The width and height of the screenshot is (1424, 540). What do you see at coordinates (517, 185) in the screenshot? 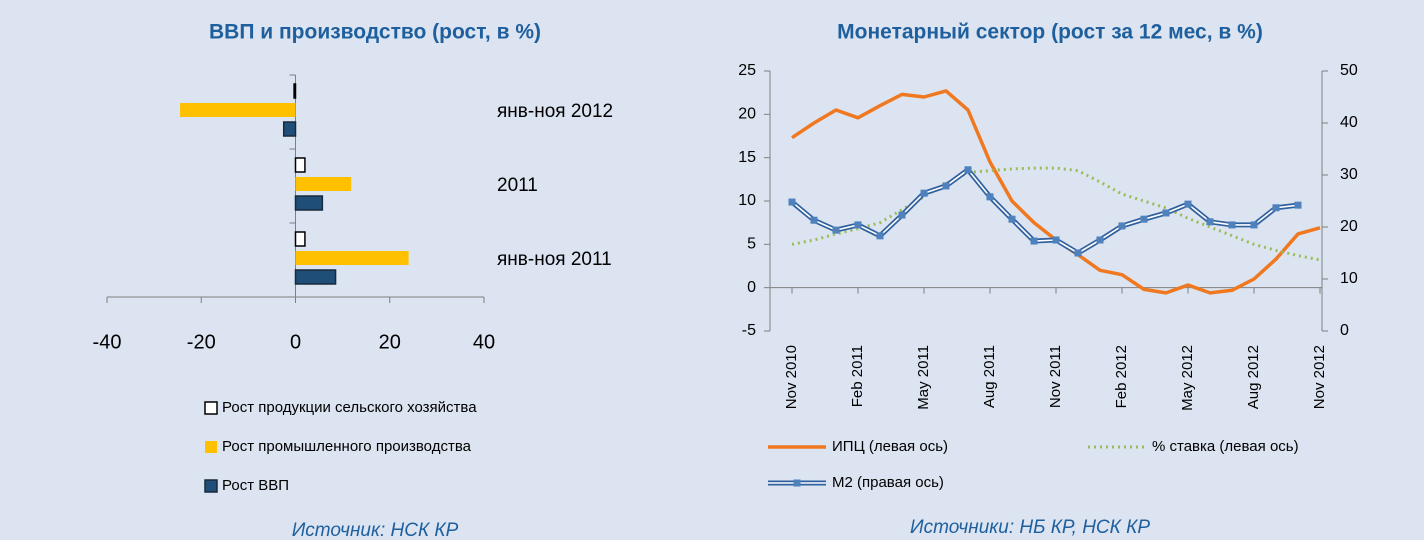
I see `category-label: 2011` at bounding box center [517, 185].